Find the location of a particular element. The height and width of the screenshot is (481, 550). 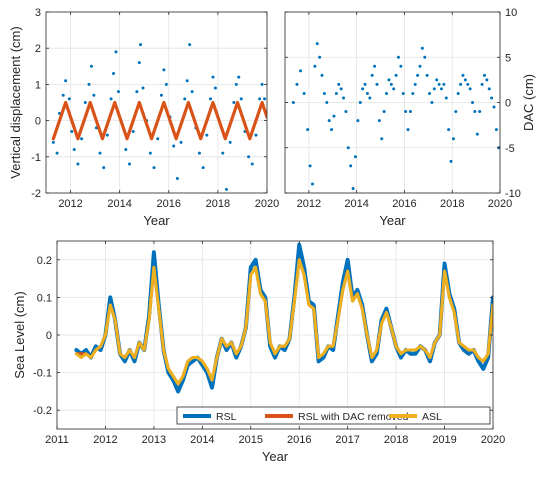

y-tick-label: 1 is located at coordinates (38, 85).